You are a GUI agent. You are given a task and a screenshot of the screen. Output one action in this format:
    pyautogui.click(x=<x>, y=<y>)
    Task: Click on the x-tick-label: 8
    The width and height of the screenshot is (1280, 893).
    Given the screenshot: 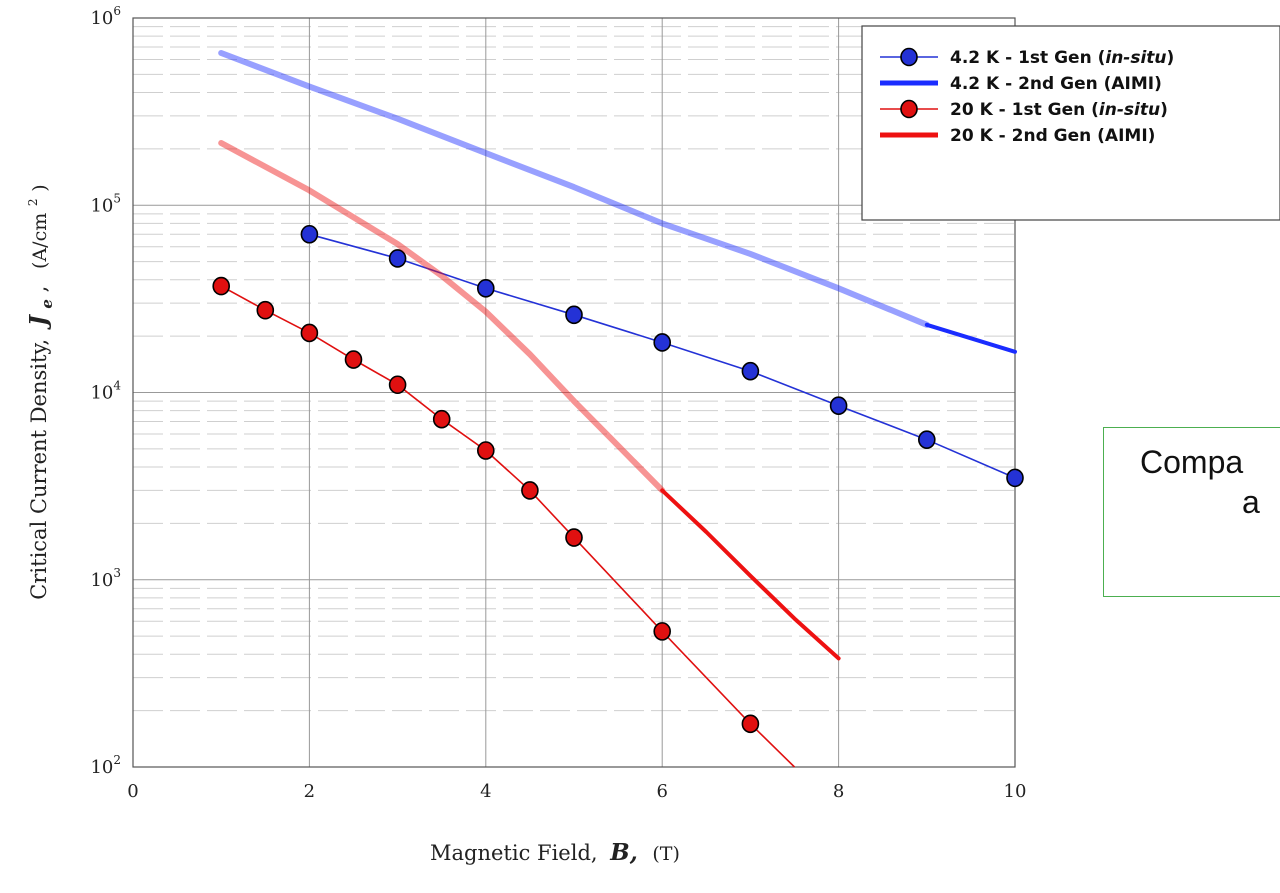 What is the action you would take?
    pyautogui.click(x=838, y=791)
    